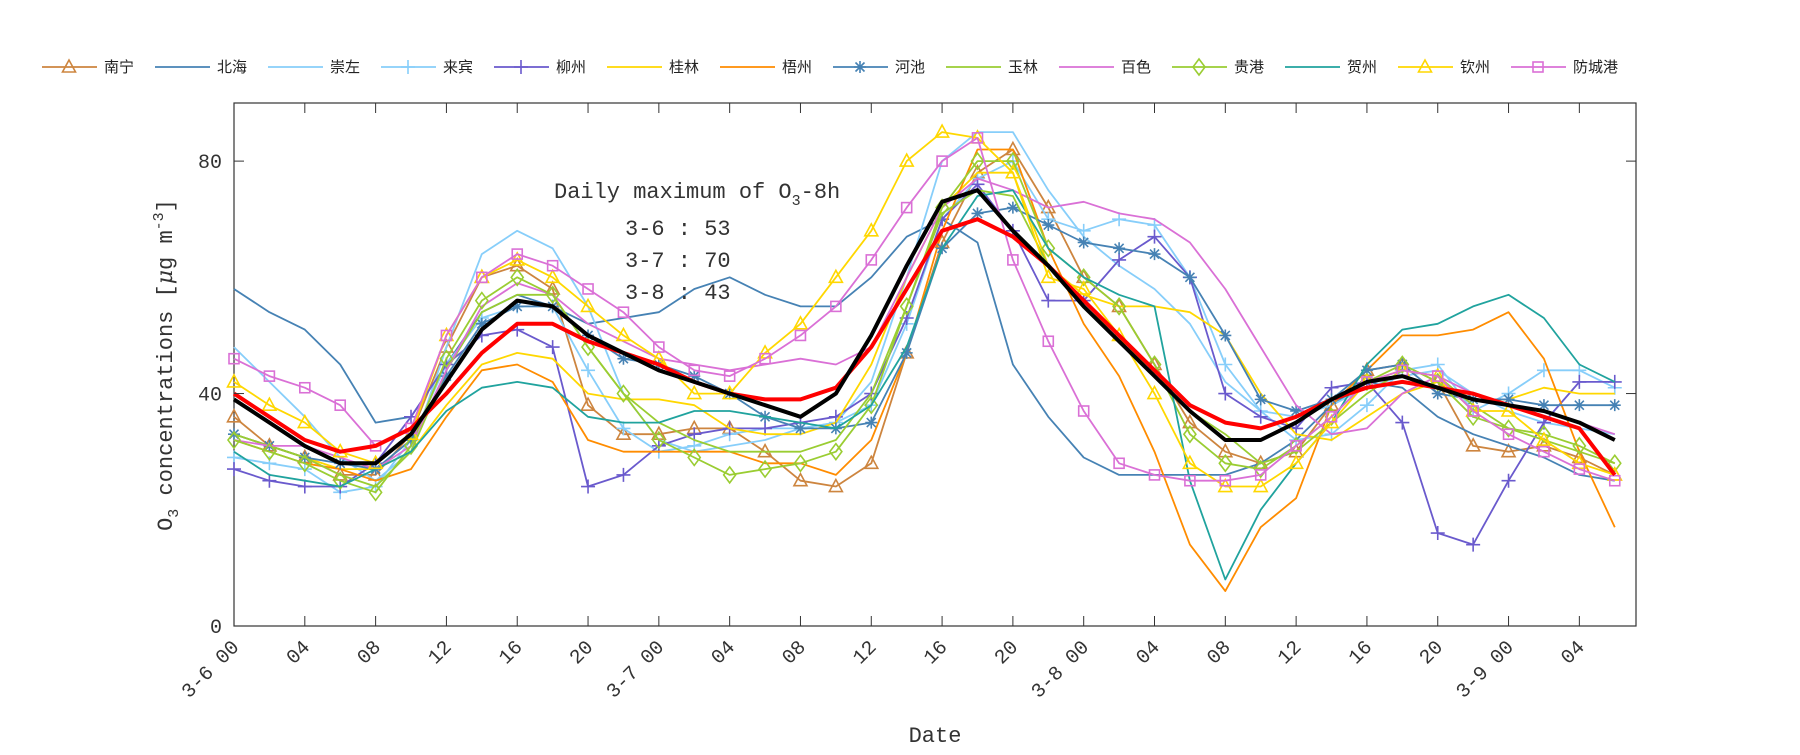 The height and width of the screenshot is (755, 1800). What do you see at coordinates (1564, 67) in the screenshot?
I see `legend-item: 防城港` at bounding box center [1564, 67].